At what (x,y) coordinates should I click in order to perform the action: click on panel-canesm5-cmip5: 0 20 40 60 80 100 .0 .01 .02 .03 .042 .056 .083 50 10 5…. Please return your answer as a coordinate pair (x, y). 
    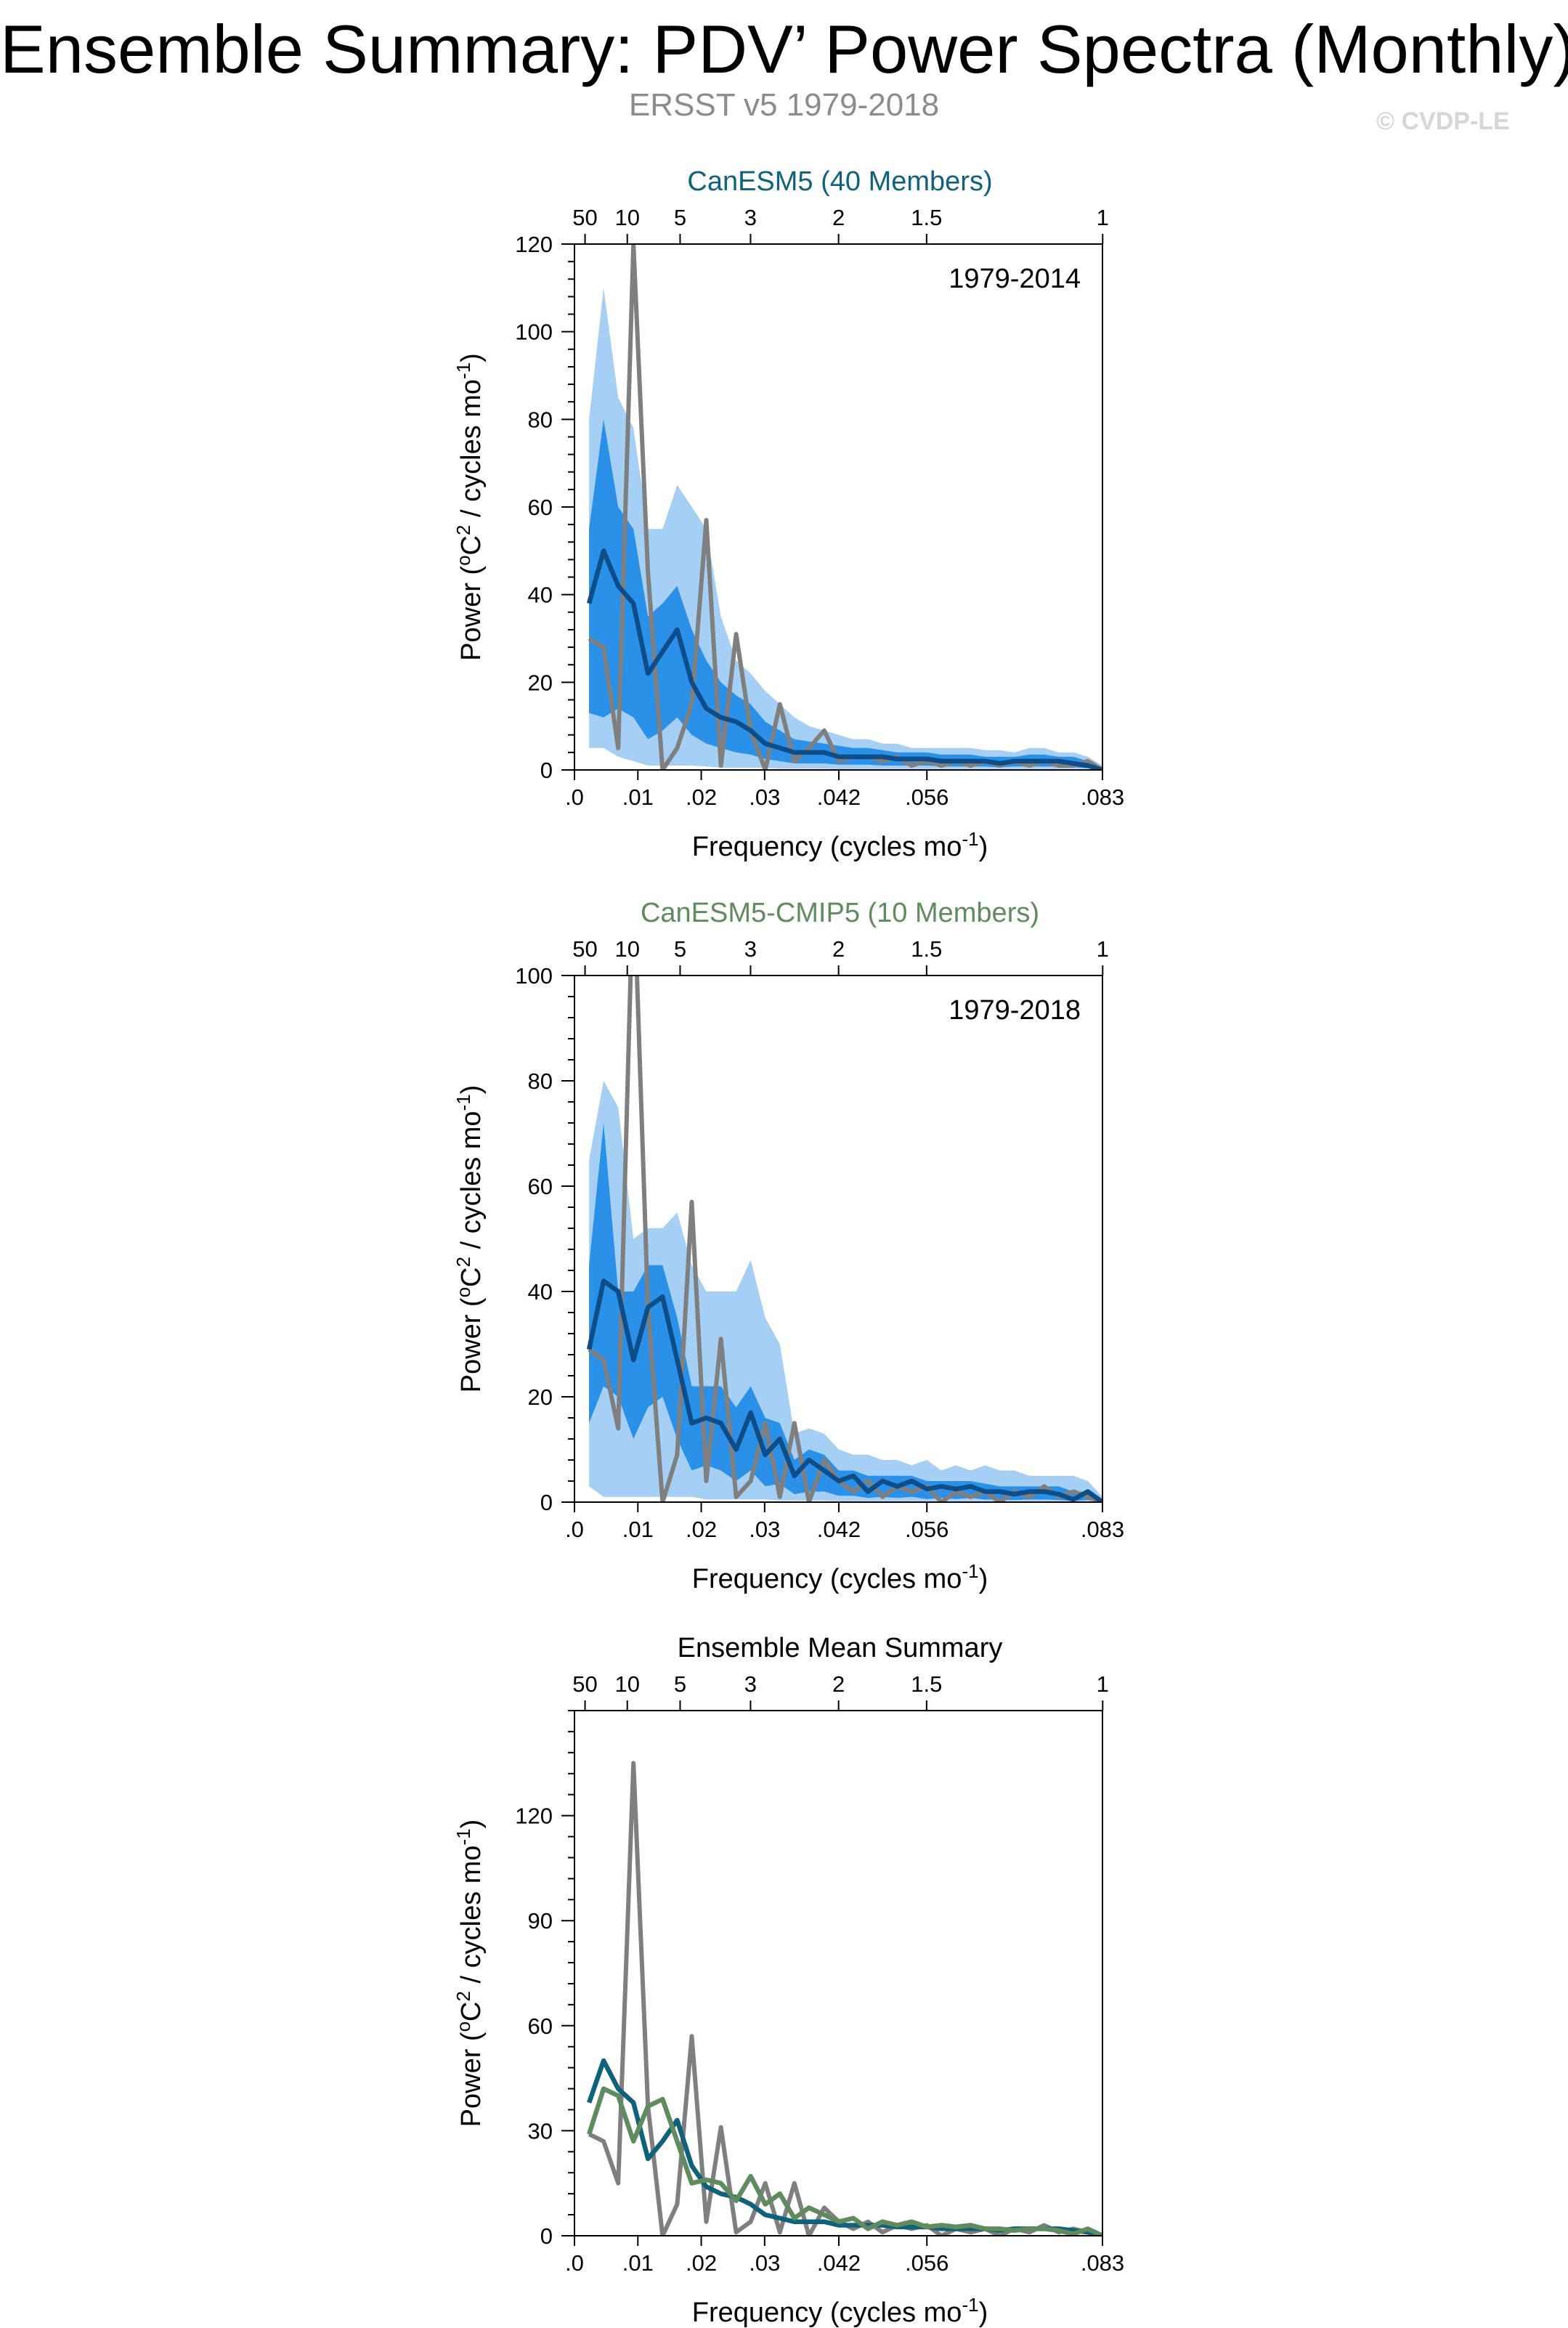
    Looking at the image, I should click on (788, 1246).